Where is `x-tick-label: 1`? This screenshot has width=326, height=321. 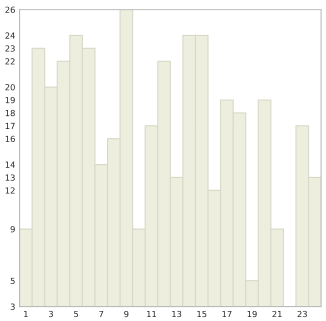 x-tick-label: 1 is located at coordinates (26, 314).